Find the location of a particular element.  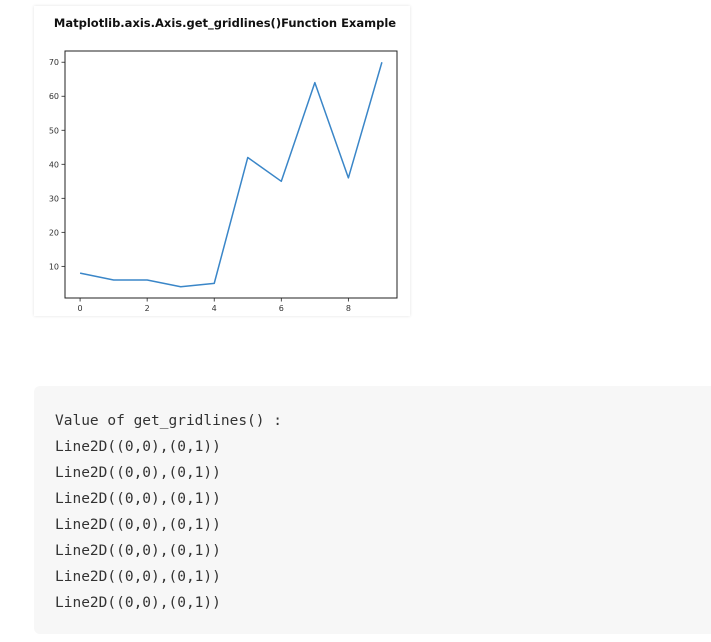

x-tick-label: 0 is located at coordinates (80, 308).